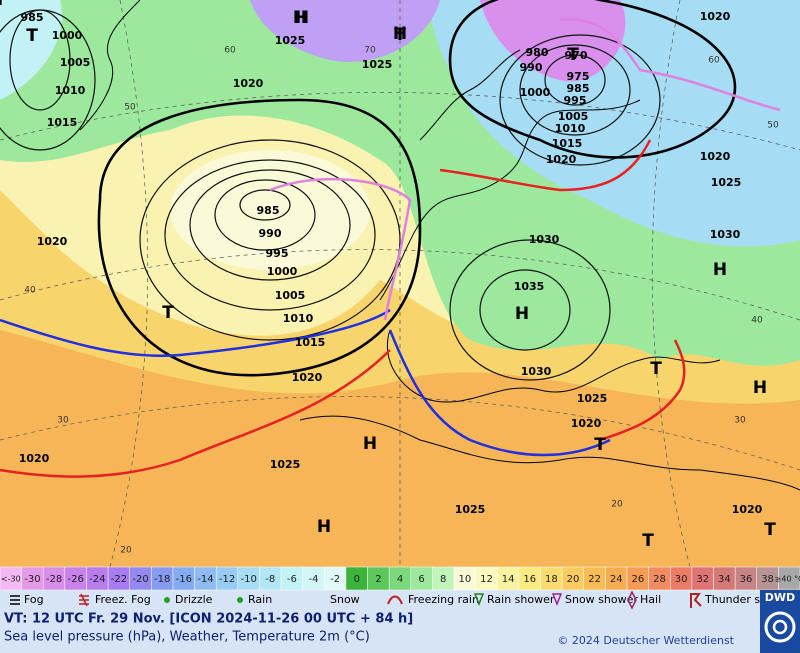  What do you see at coordinates (545, 165) in the screenshot?
I see `warm-front` at bounding box center [545, 165].